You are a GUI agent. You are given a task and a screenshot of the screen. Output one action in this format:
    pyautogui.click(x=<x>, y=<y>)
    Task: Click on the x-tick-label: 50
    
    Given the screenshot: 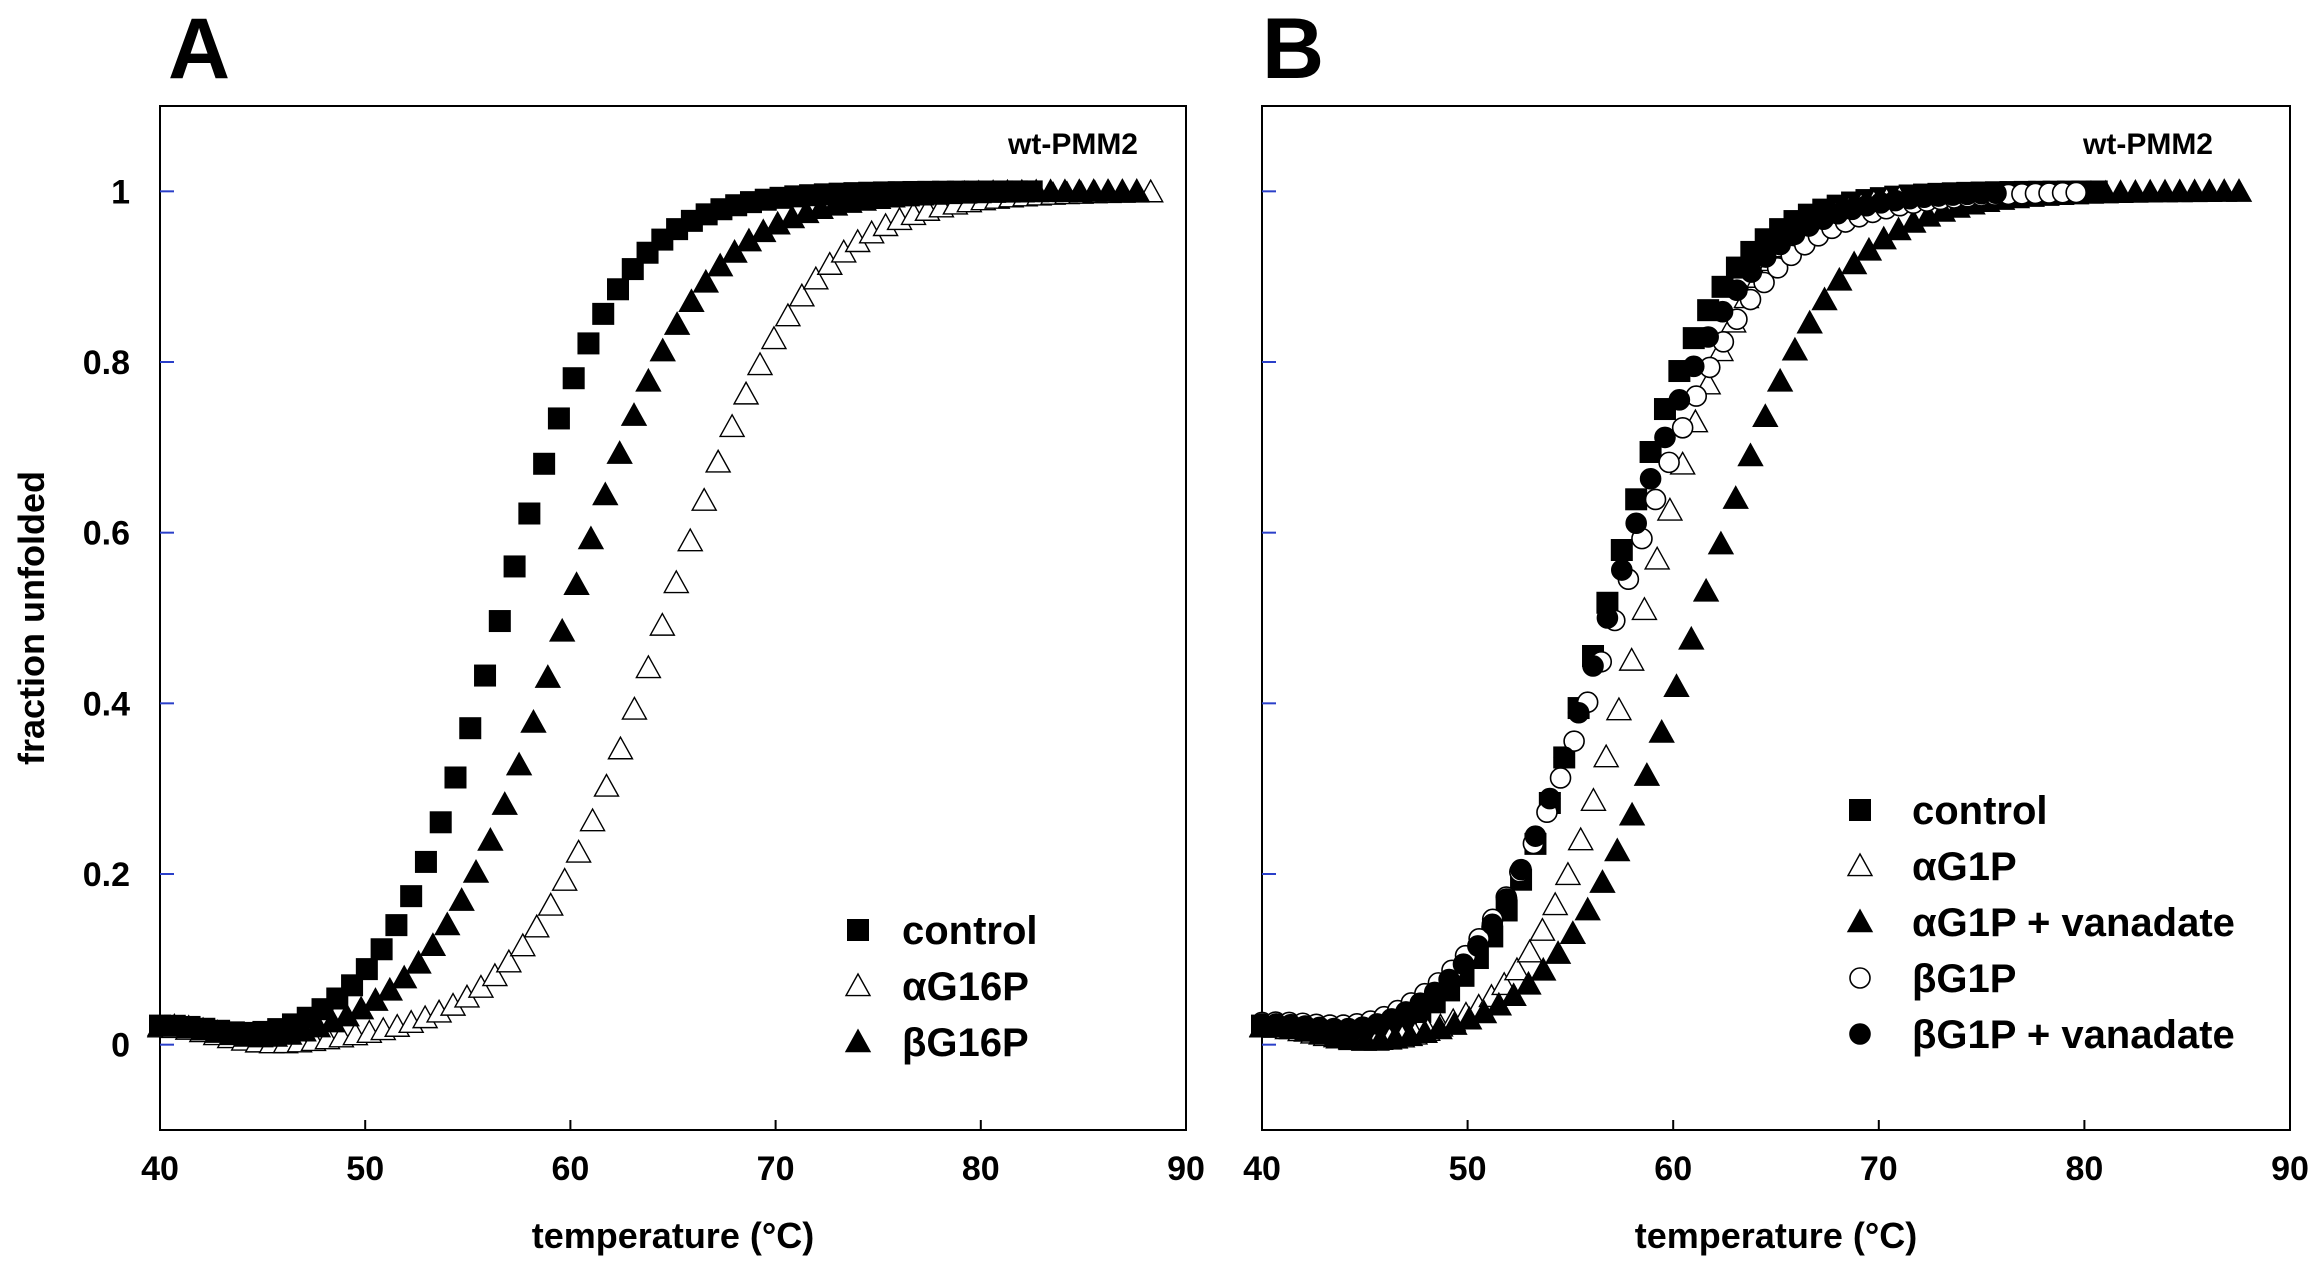 What is the action you would take?
    pyautogui.click(x=1468, y=1169)
    